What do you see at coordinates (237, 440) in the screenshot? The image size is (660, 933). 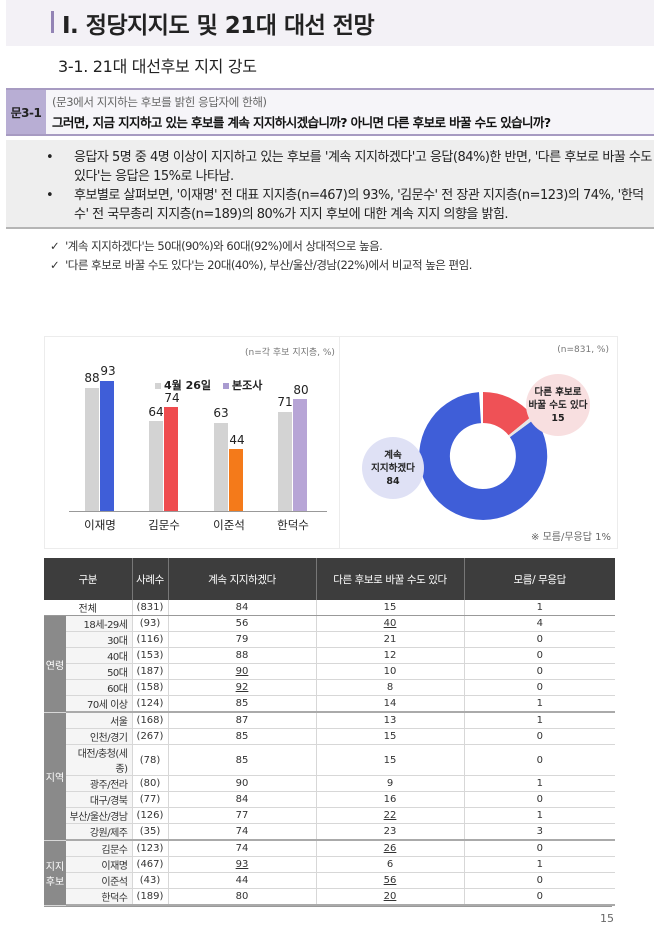 I see `bar-value: 44` at bounding box center [237, 440].